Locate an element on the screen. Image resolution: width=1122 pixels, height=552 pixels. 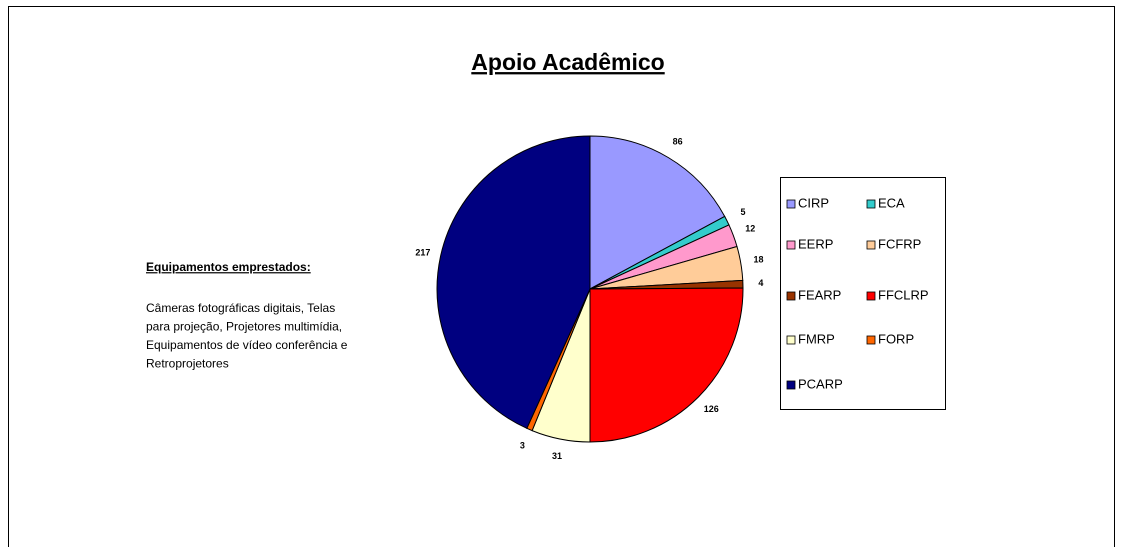
legend-box is located at coordinates (863, 293).